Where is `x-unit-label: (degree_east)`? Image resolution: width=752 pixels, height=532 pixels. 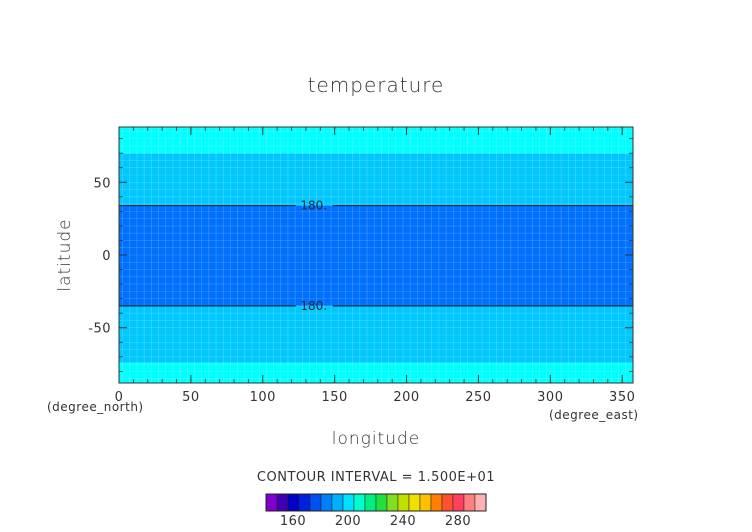 x-unit-label: (degree_east) is located at coordinates (594, 415).